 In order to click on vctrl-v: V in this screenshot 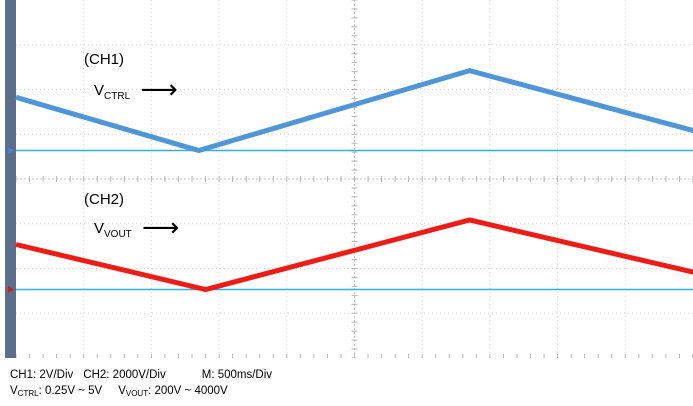, I will do `click(14, 391)`.